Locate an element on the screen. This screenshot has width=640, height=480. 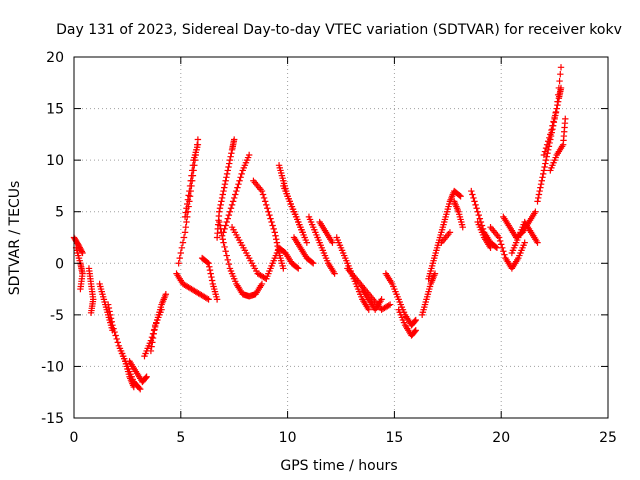
y-tick-label: 5 is located at coordinates (59, 213).